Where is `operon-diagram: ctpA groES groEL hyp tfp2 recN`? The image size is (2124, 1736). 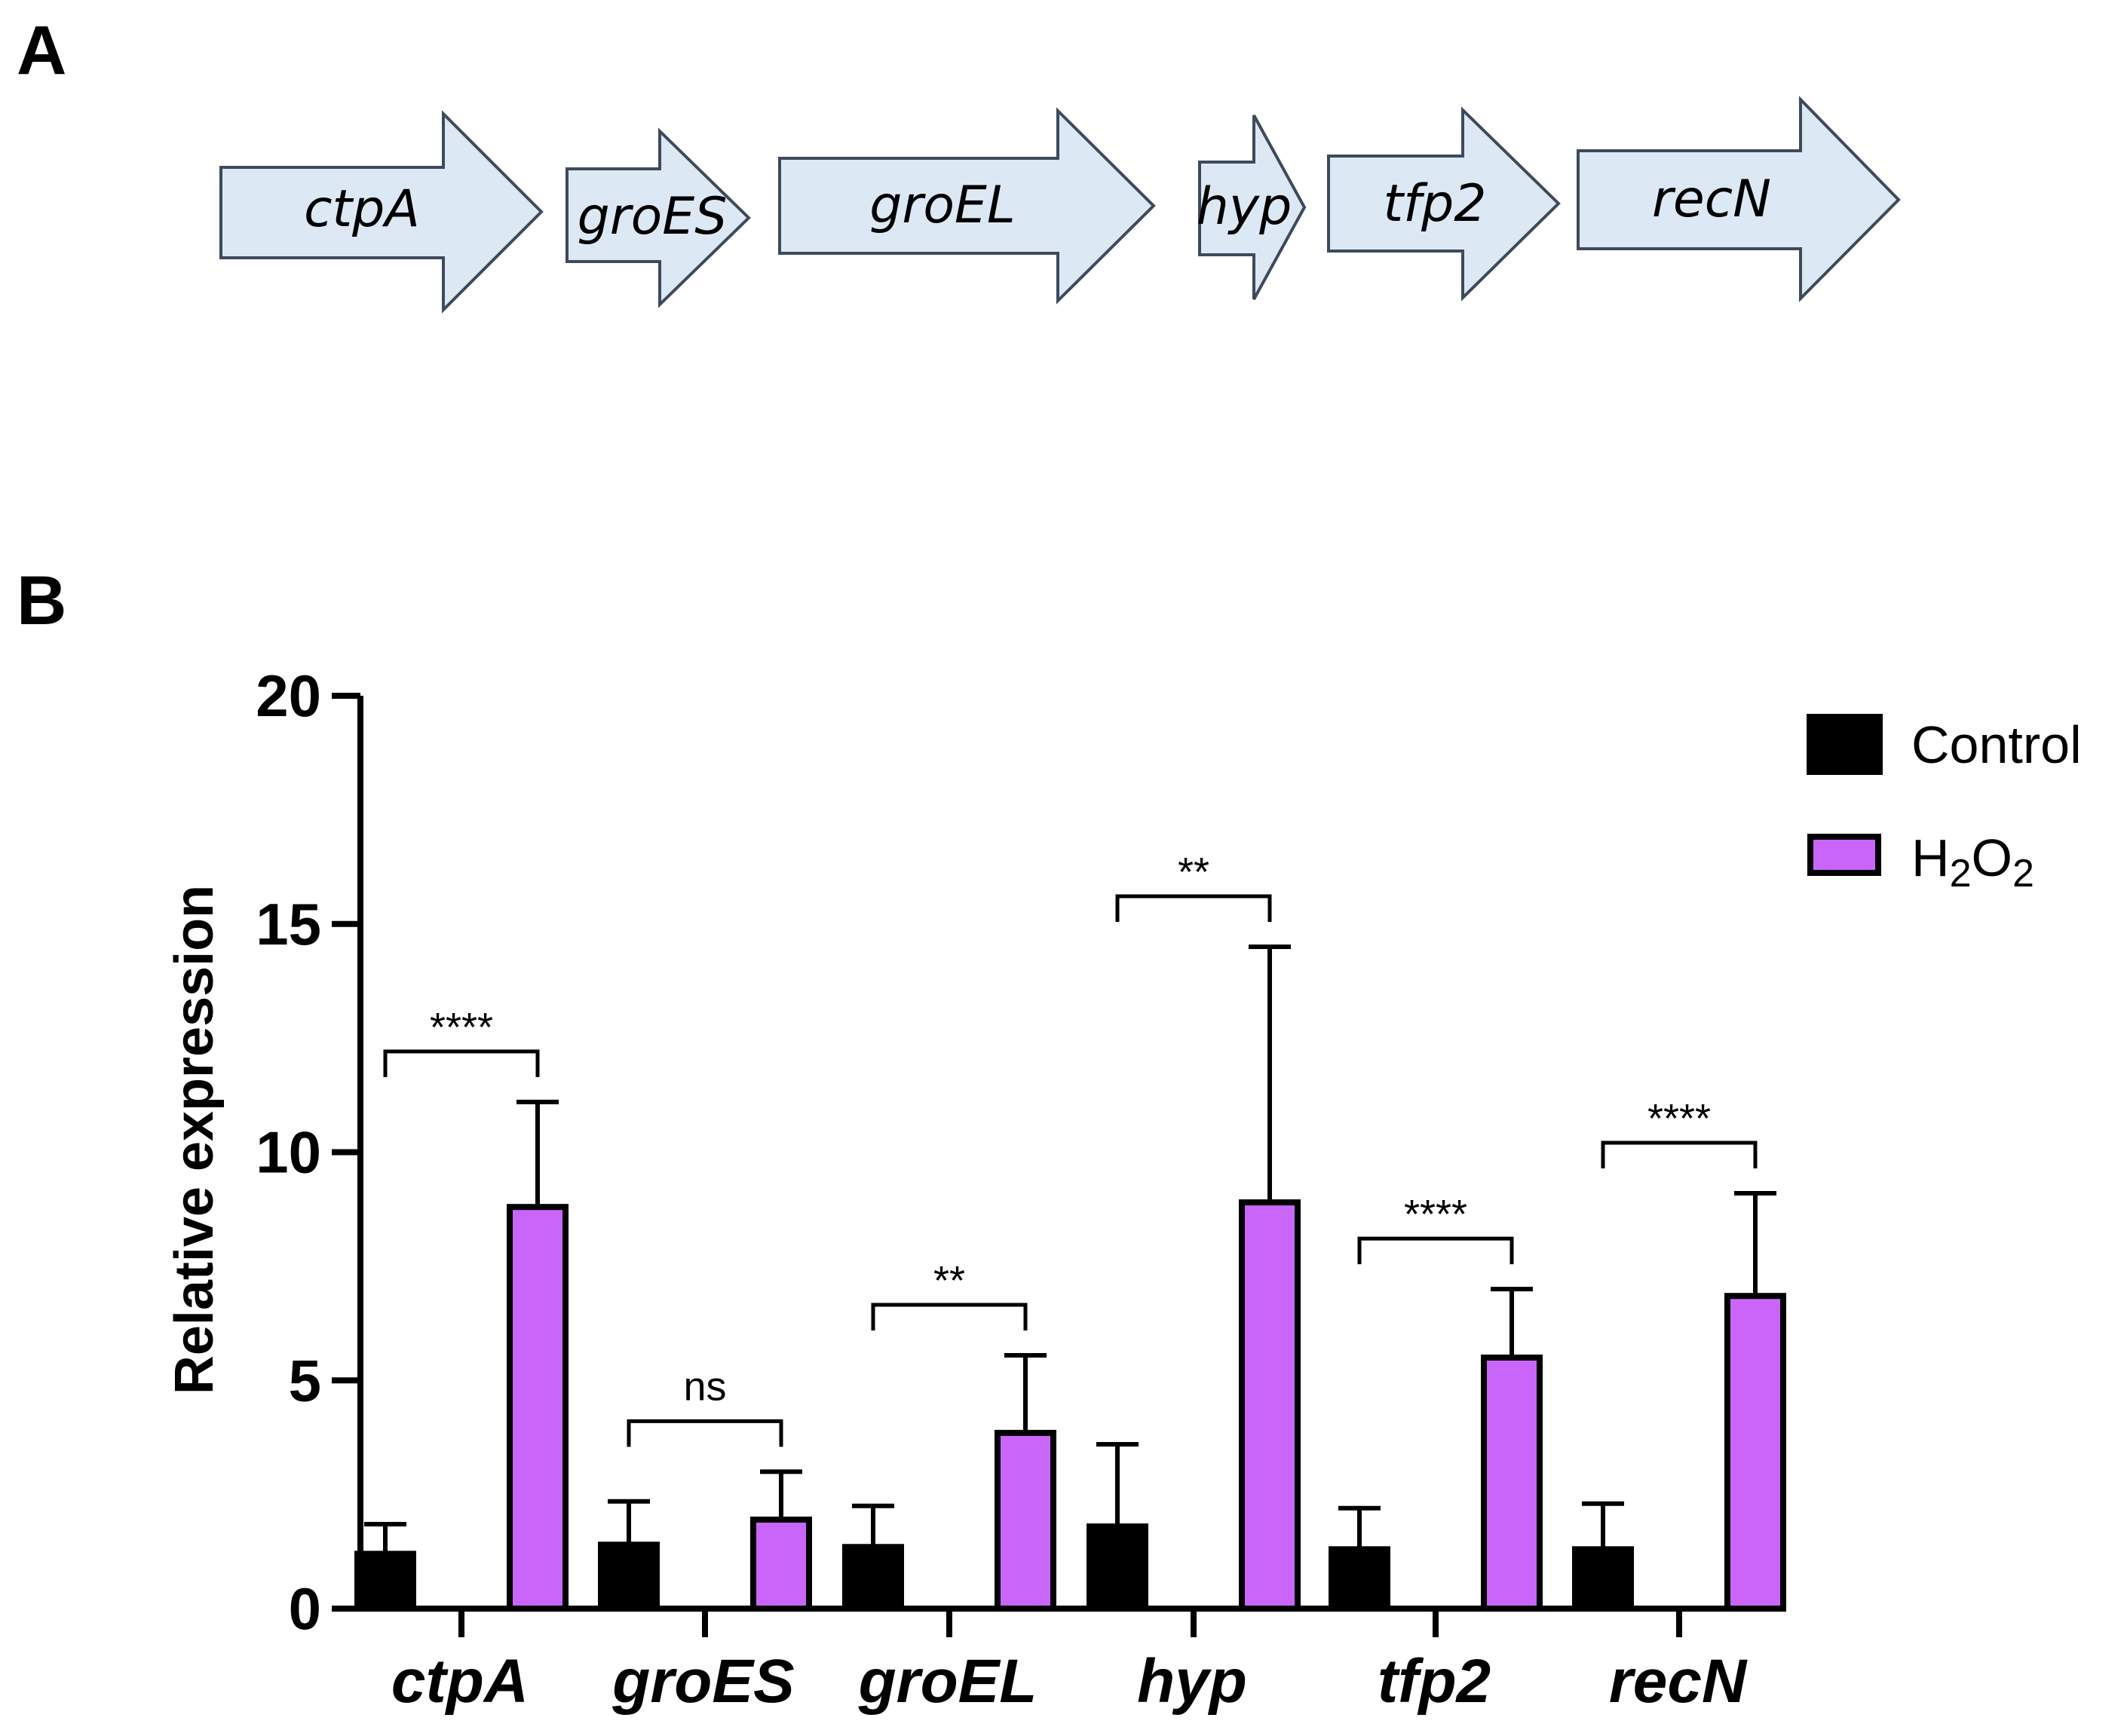 operon-diagram: ctpA groES groEL hyp tfp2 recN is located at coordinates (1060, 205).